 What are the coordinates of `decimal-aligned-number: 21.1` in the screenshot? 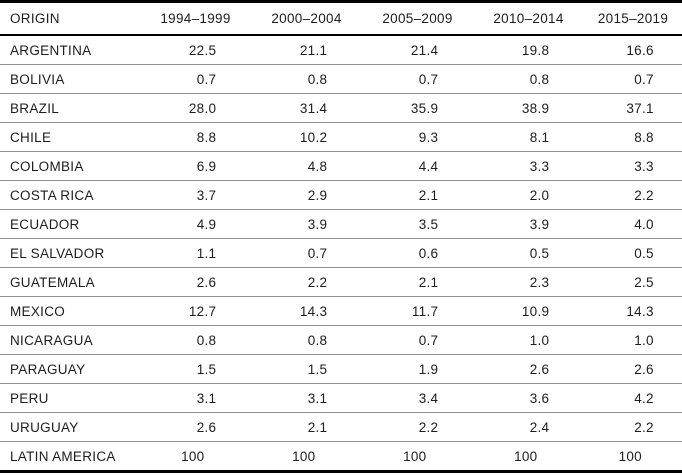 It's located at (307, 50).